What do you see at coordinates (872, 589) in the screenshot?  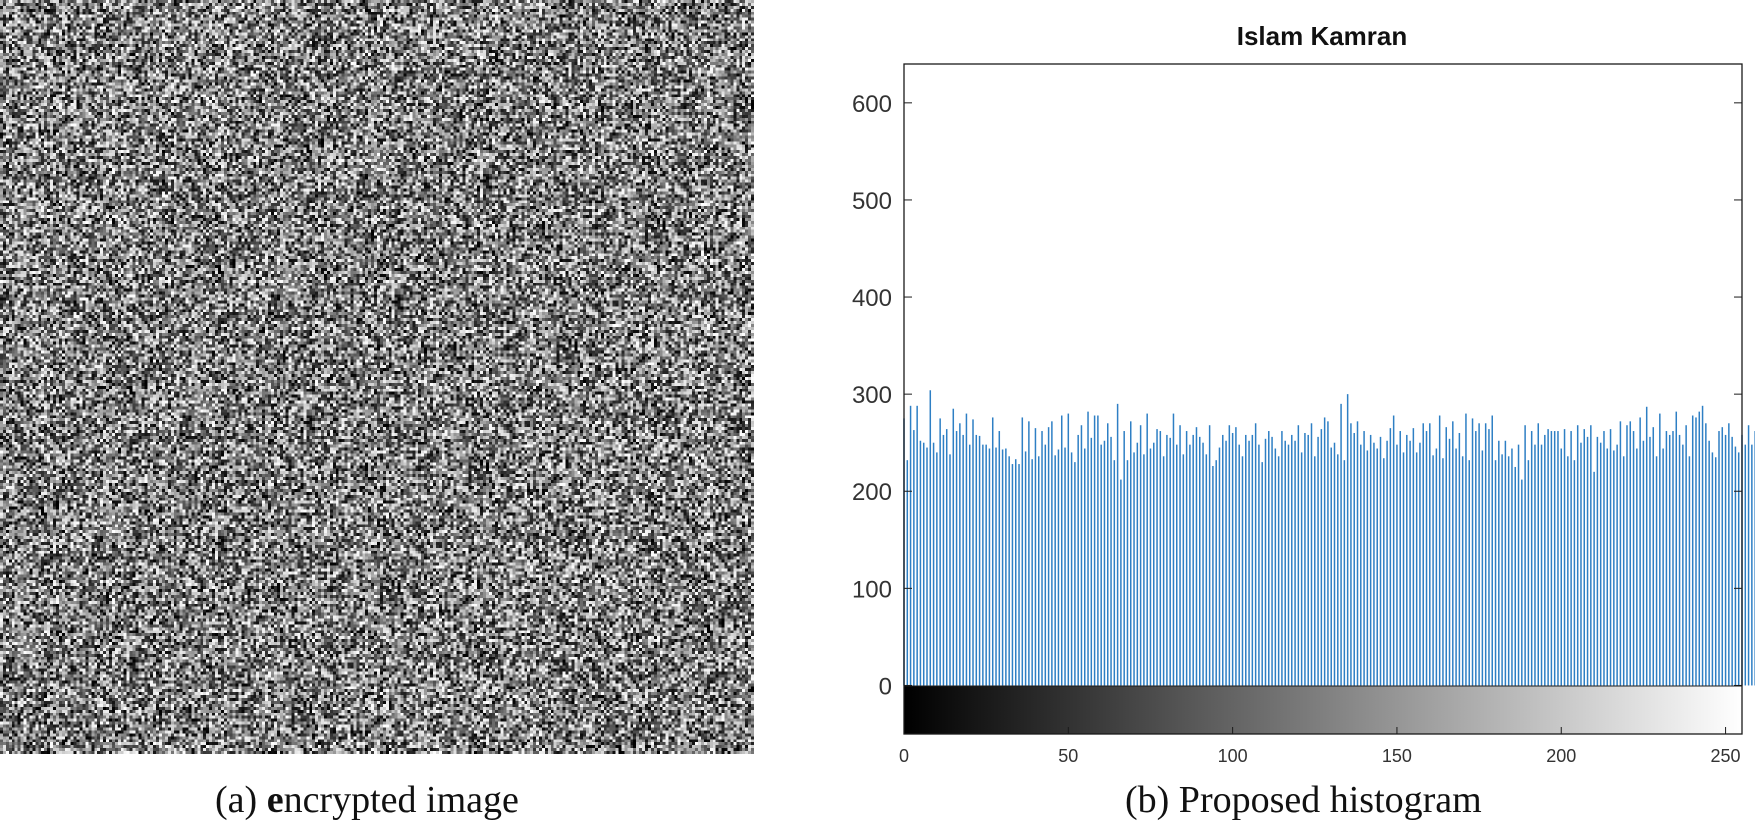 I see `y-tick-label: 100` at bounding box center [872, 589].